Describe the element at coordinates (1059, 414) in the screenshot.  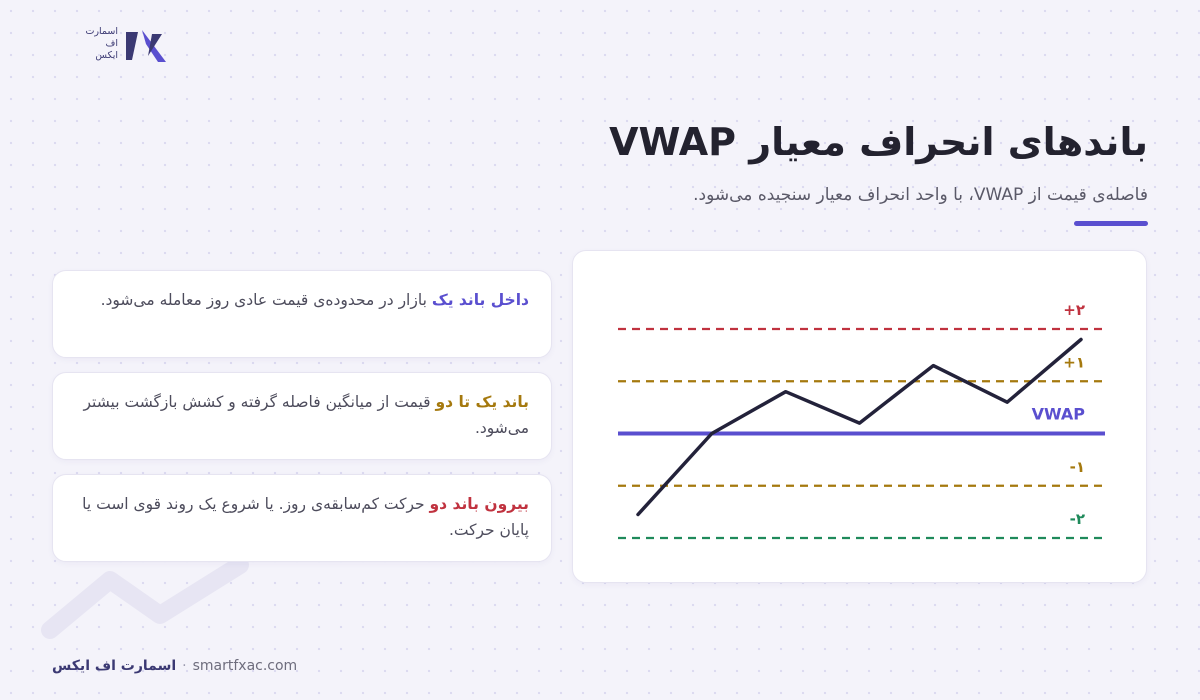
I see `band-label-2: VWAP` at that location.